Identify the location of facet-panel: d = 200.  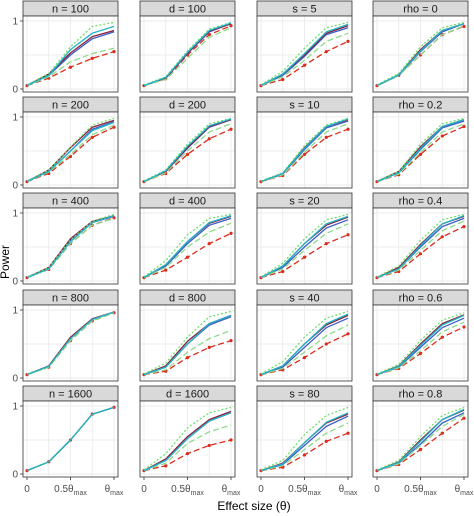
(187, 142).